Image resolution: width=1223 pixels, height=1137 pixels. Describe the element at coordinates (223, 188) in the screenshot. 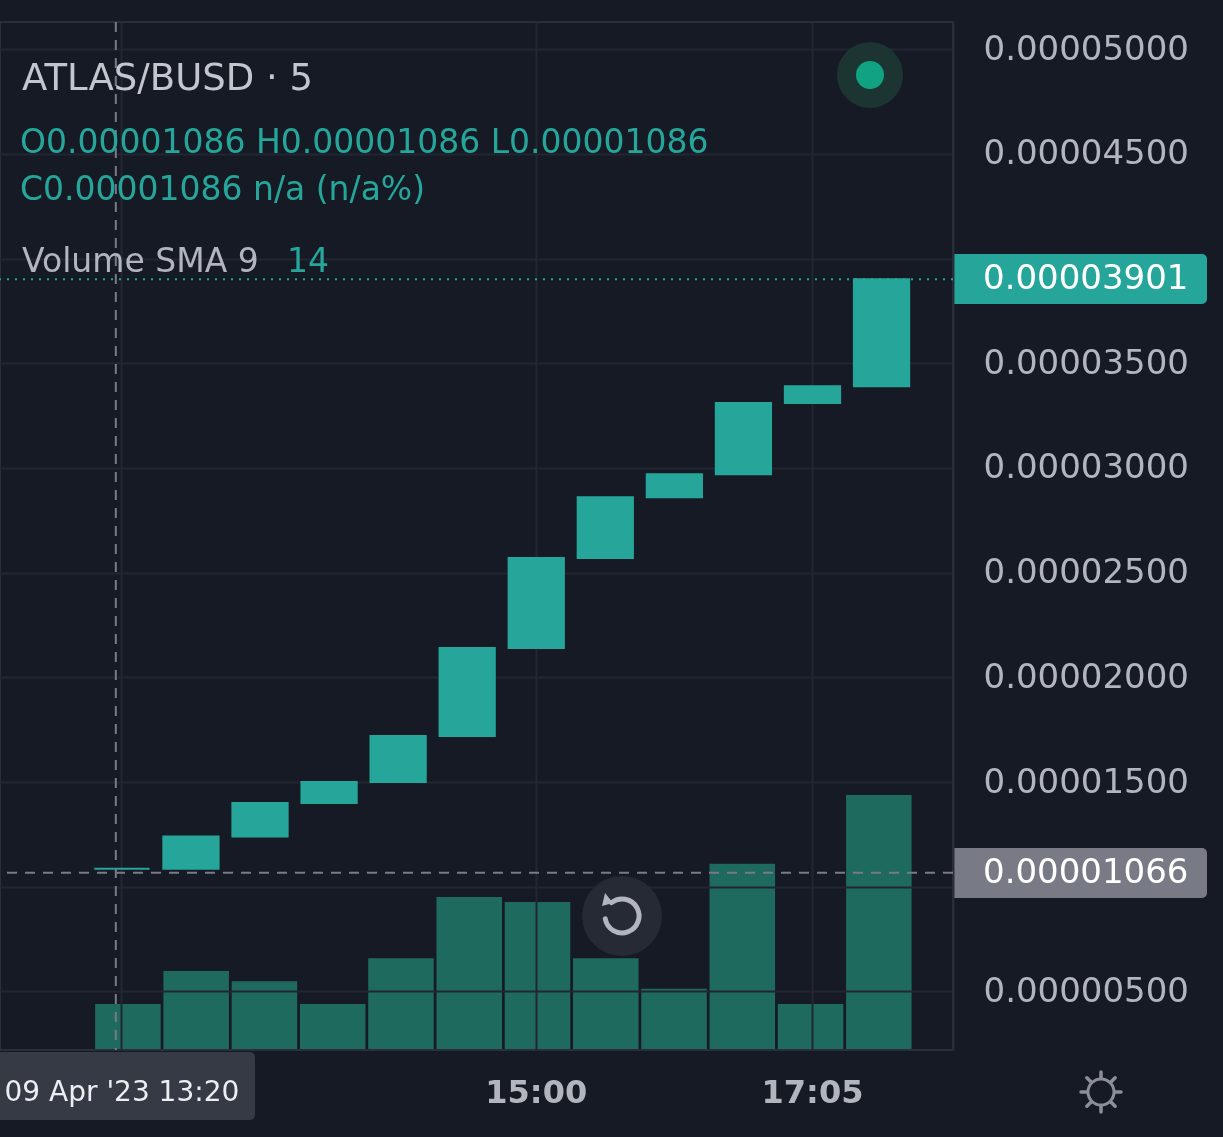

I see `annotation: C0.00001086 n/a (n/a%)` at that location.